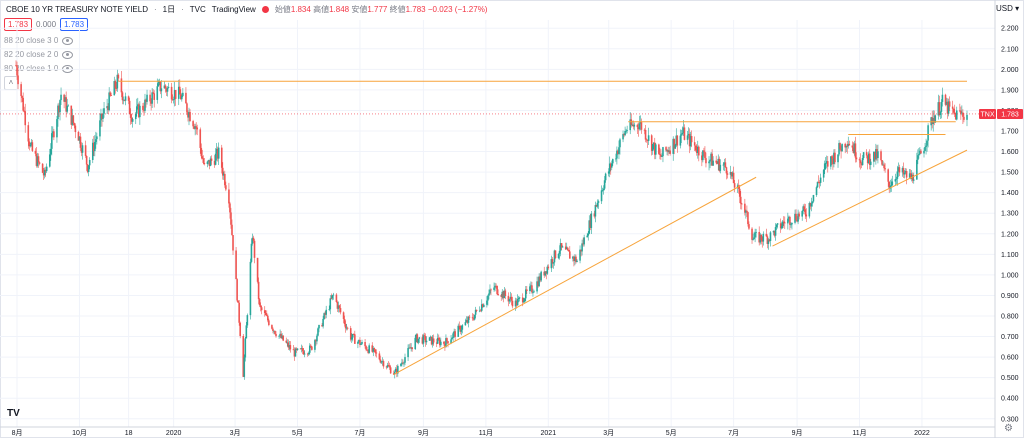 The image size is (1024, 438). I want to click on x-tick-label: 11月, so click(486, 433).